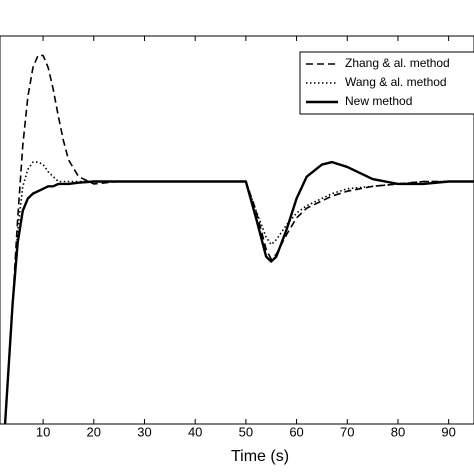 This screenshot has height=474, width=474. I want to click on x-tick-label: 30, so click(144, 431).